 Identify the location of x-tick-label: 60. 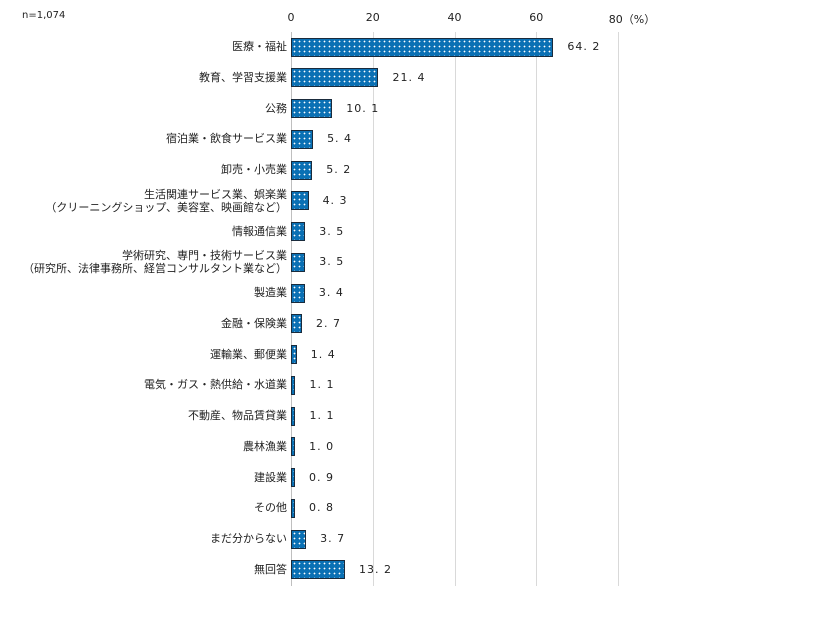
(536, 17).